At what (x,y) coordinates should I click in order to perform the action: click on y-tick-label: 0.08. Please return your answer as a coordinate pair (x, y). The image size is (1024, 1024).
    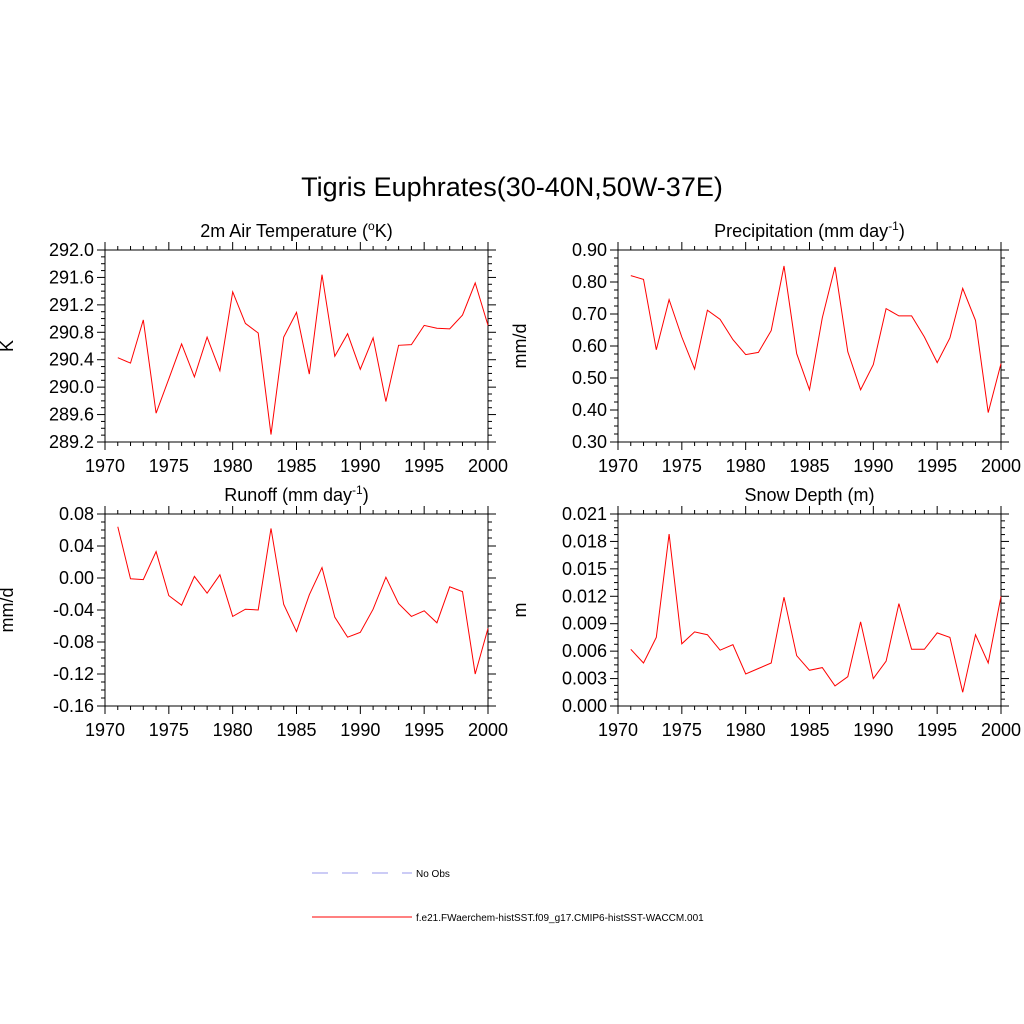
    Looking at the image, I should click on (76, 514).